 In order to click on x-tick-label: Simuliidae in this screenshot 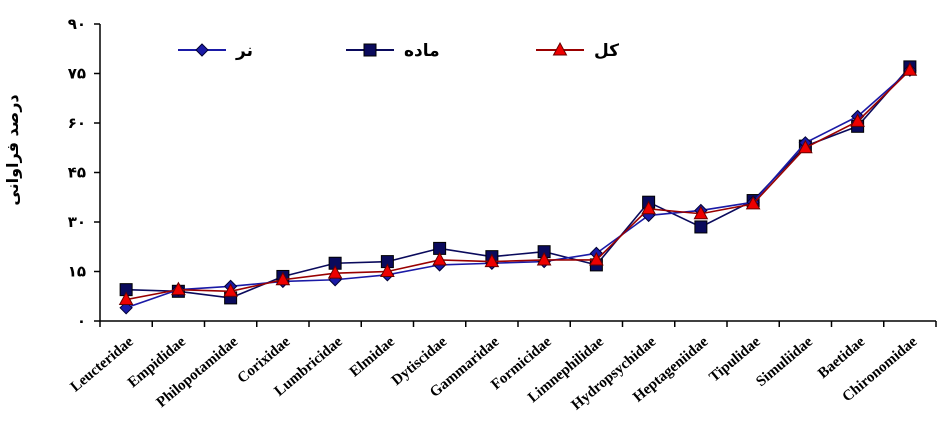, I will do `click(784, 362)`.